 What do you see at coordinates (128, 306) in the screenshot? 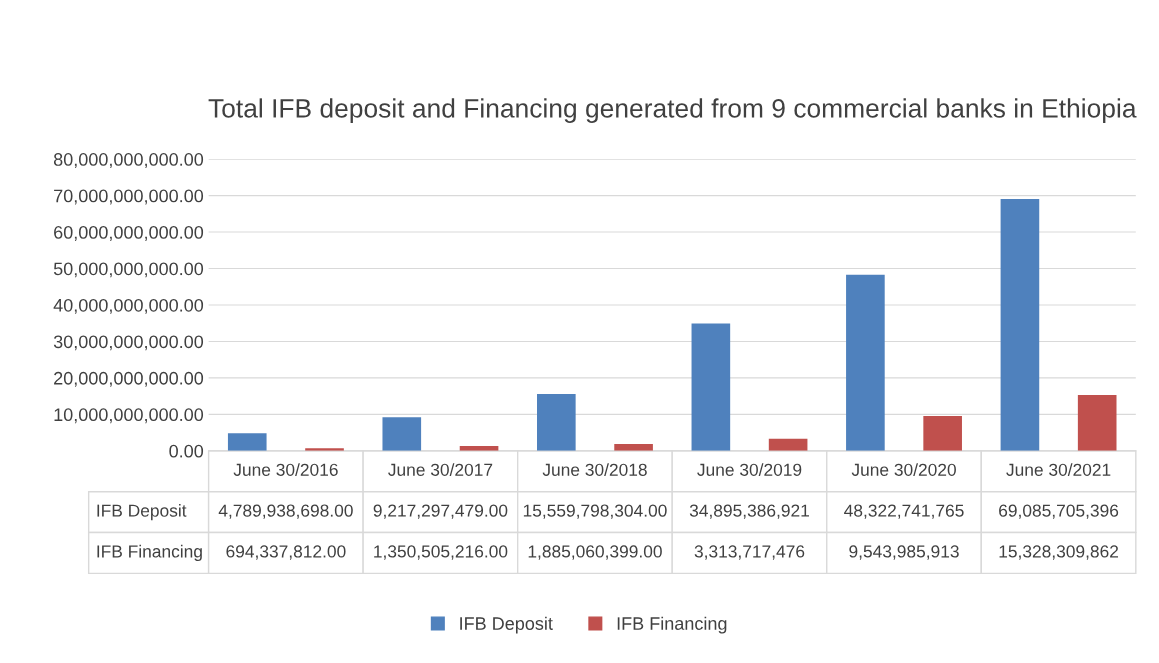
I see `y-tick-label: 40,000,000,000.00` at bounding box center [128, 306].